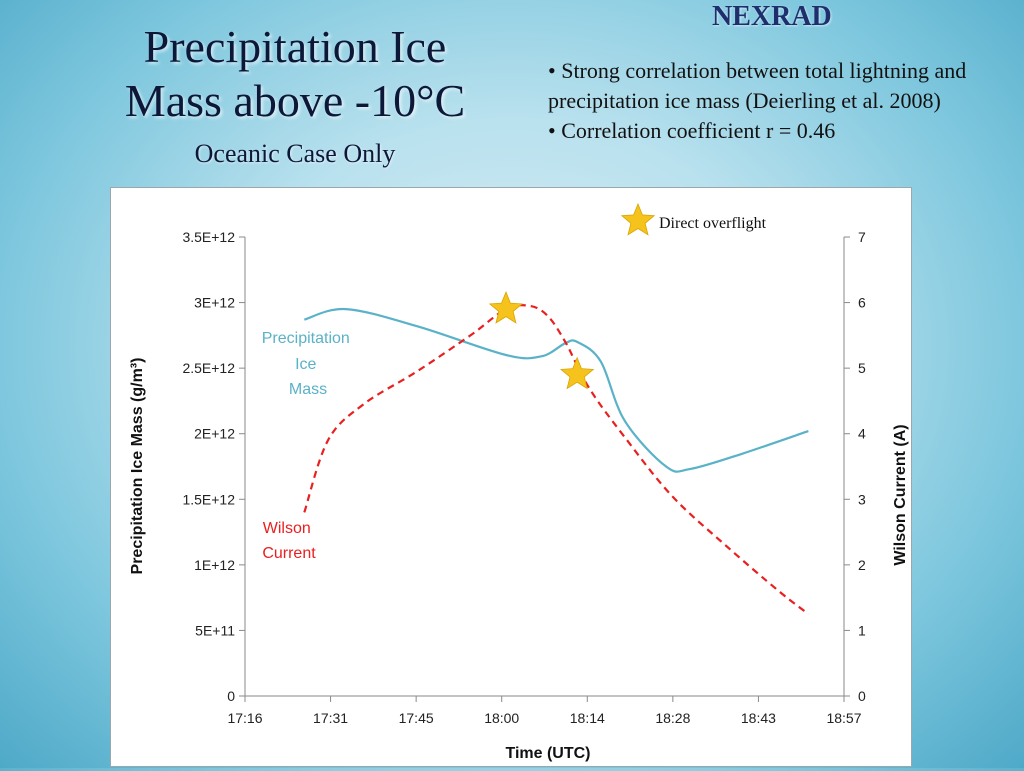 The height and width of the screenshot is (771, 1024). I want to click on wilson-label-line: Current, so click(289, 553).